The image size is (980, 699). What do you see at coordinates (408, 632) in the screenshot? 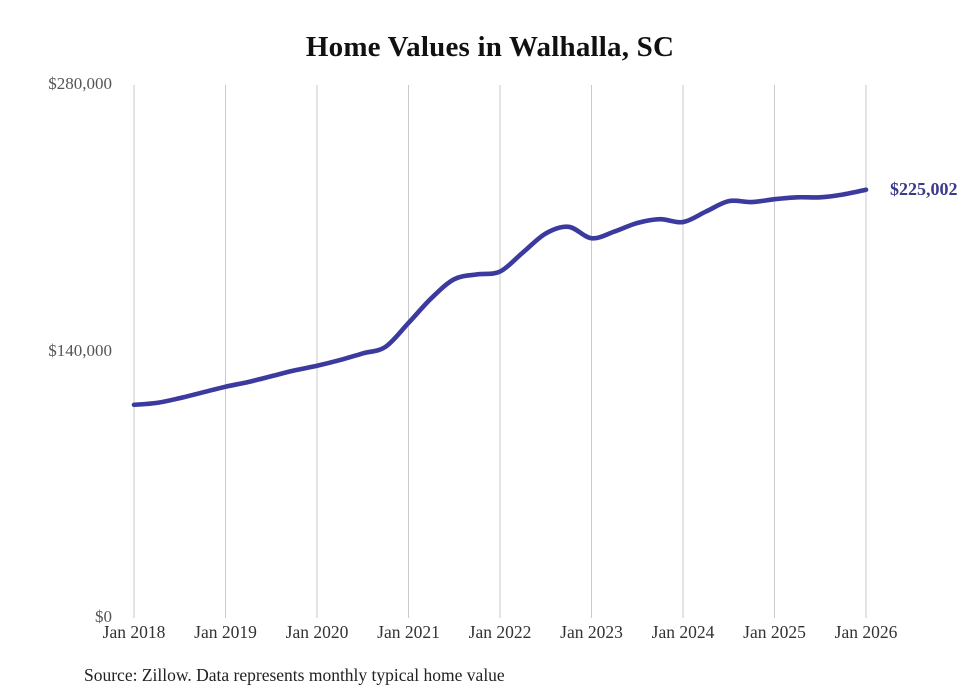
I see `x-axis-tick-label: Jan 2021` at bounding box center [408, 632].